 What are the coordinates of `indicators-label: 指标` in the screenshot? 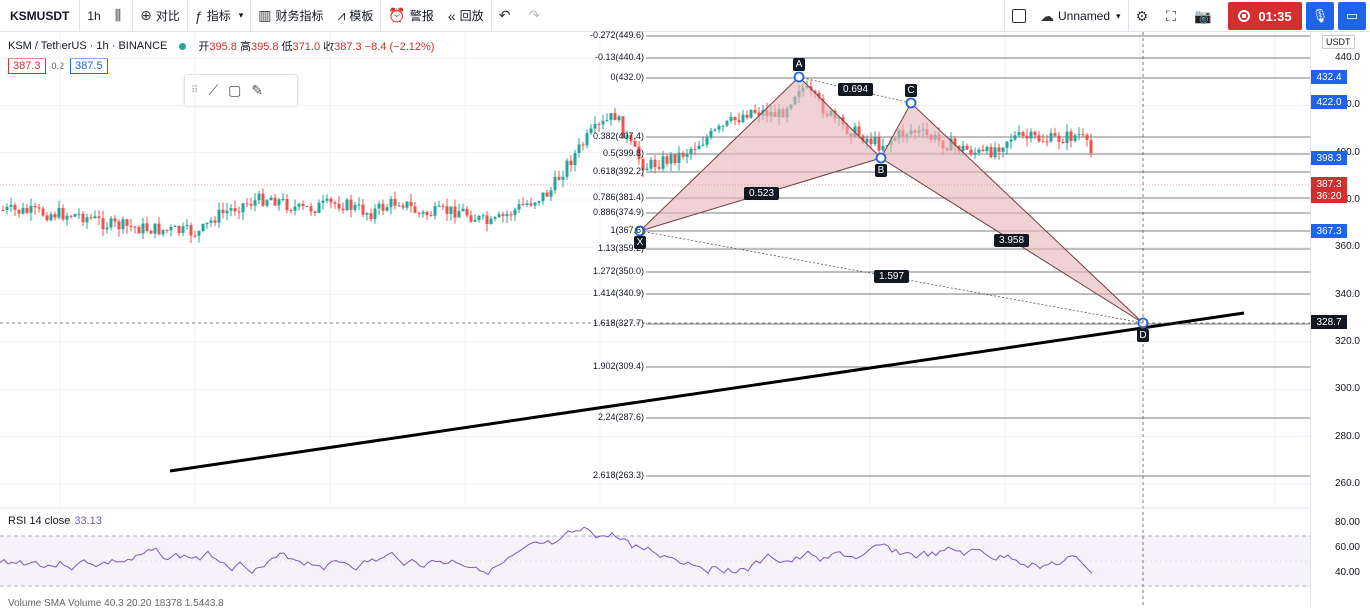 It's located at (218, 16).